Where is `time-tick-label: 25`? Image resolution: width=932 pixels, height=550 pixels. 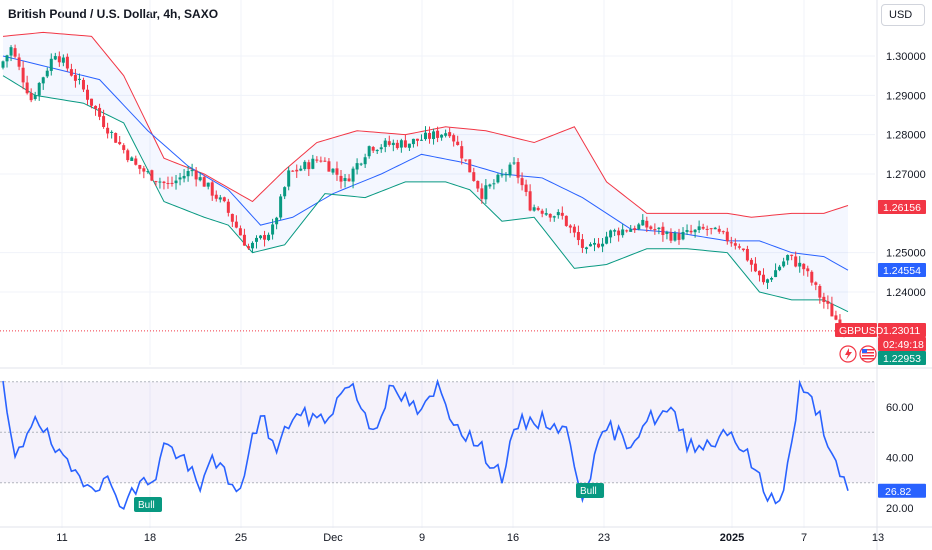
time-tick-label: 25 is located at coordinates (241, 538).